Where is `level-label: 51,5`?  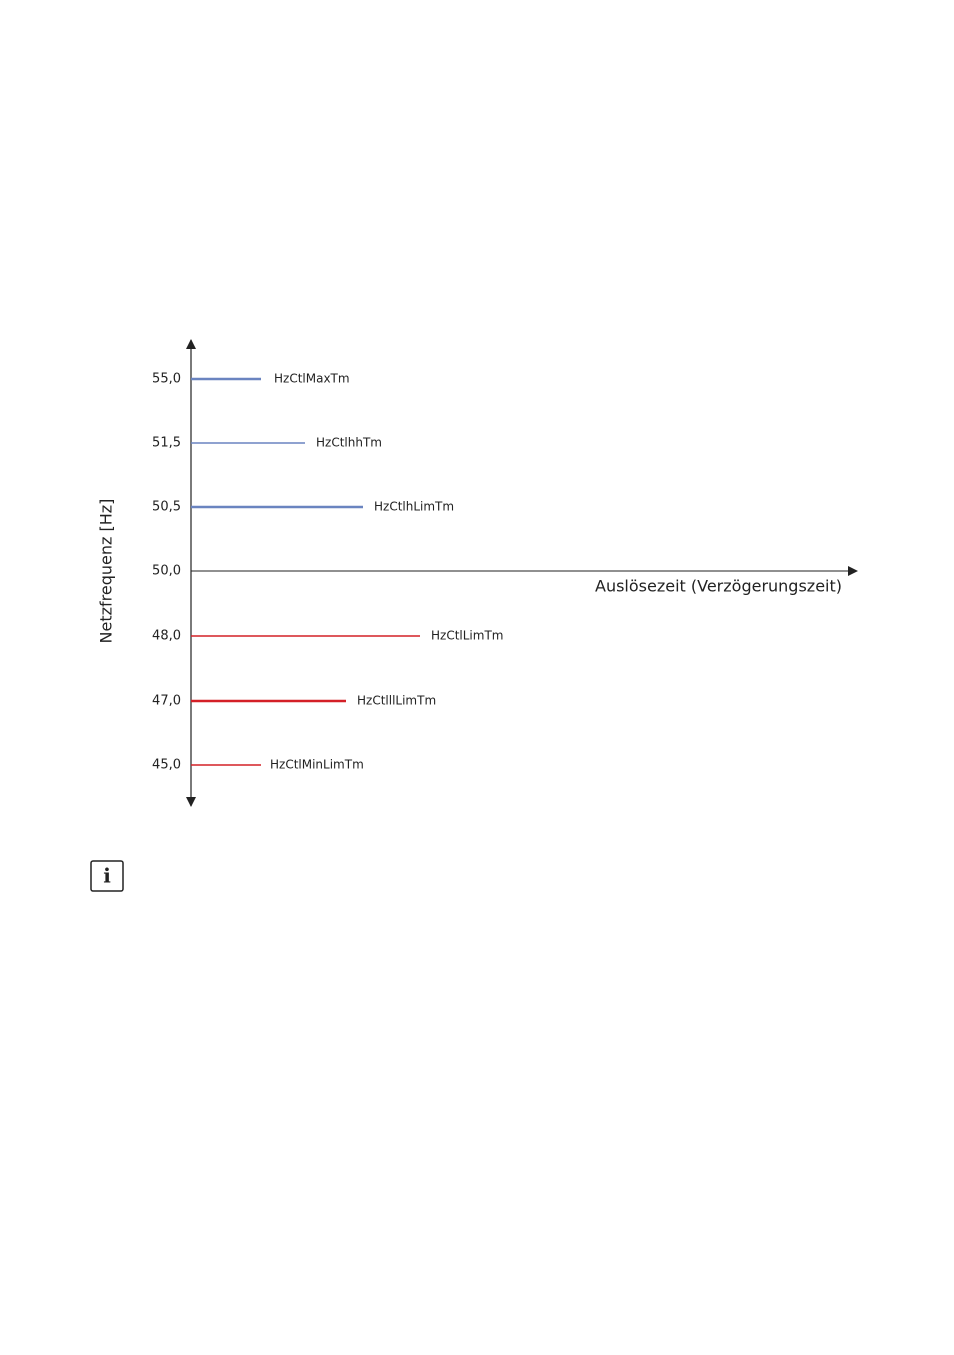
level-label: 51,5 is located at coordinates (166, 443).